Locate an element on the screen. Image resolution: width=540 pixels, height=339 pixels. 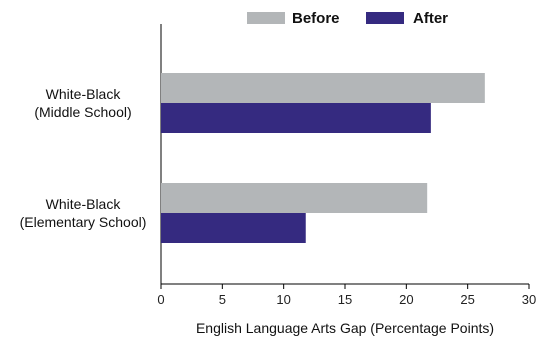
x-axis: 0 5 10 15 20 25 30 is located at coordinates (346, 295).